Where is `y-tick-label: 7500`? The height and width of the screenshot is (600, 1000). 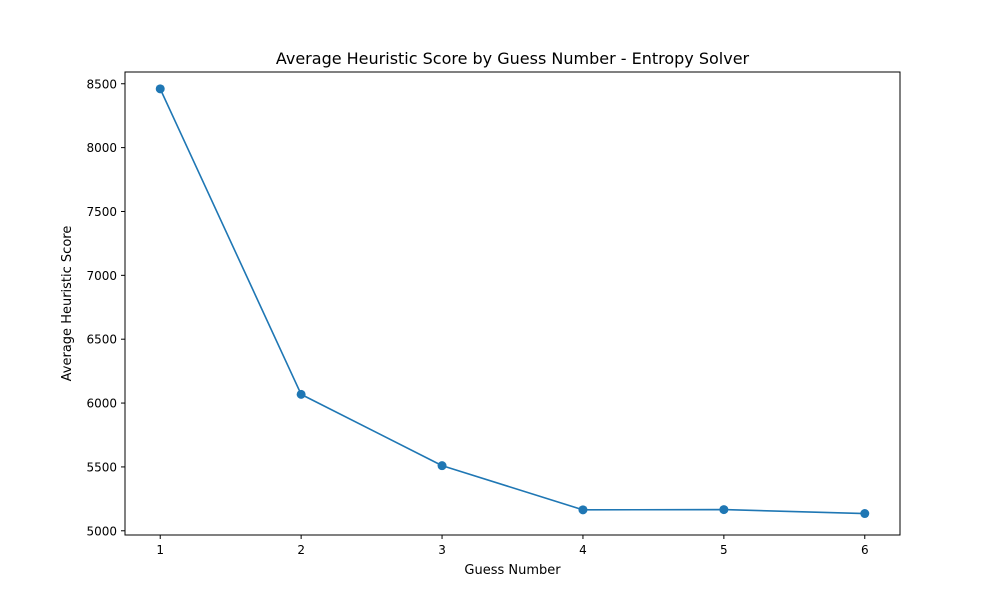
y-tick-label: 7500 is located at coordinates (101, 212).